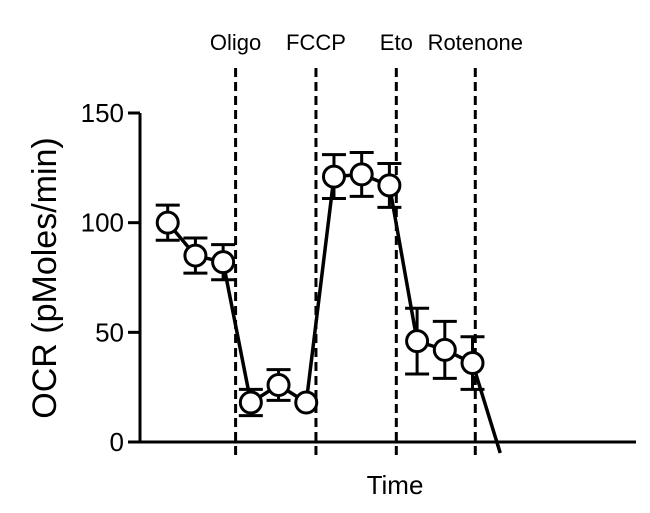 This screenshot has width=650, height=513. I want to click on injection-label: Rotenone, so click(475, 42).